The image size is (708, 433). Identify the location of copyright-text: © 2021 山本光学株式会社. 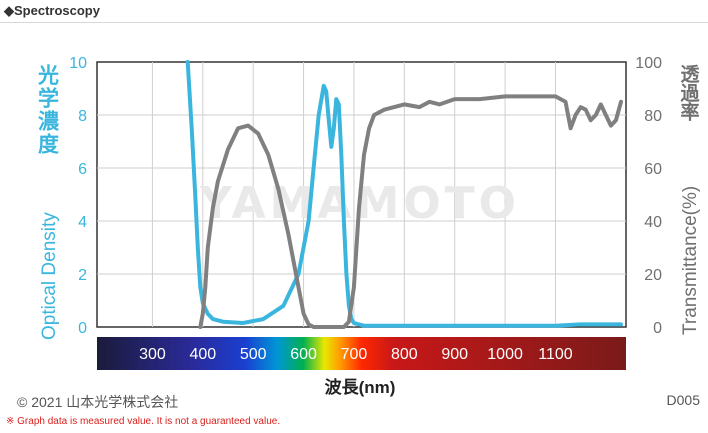
(98, 402).